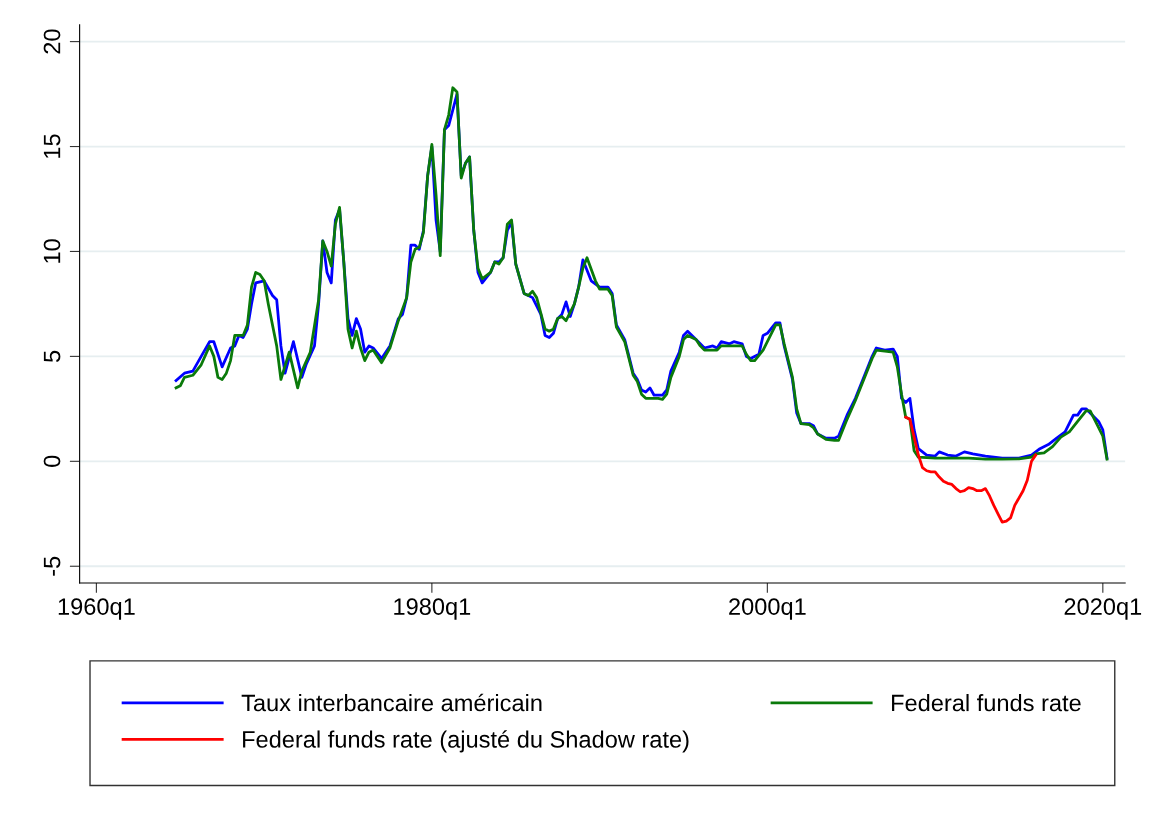 The height and width of the screenshot is (827, 1154). What do you see at coordinates (767, 609) in the screenshot?
I see `x-tick-label: 2000q1` at bounding box center [767, 609].